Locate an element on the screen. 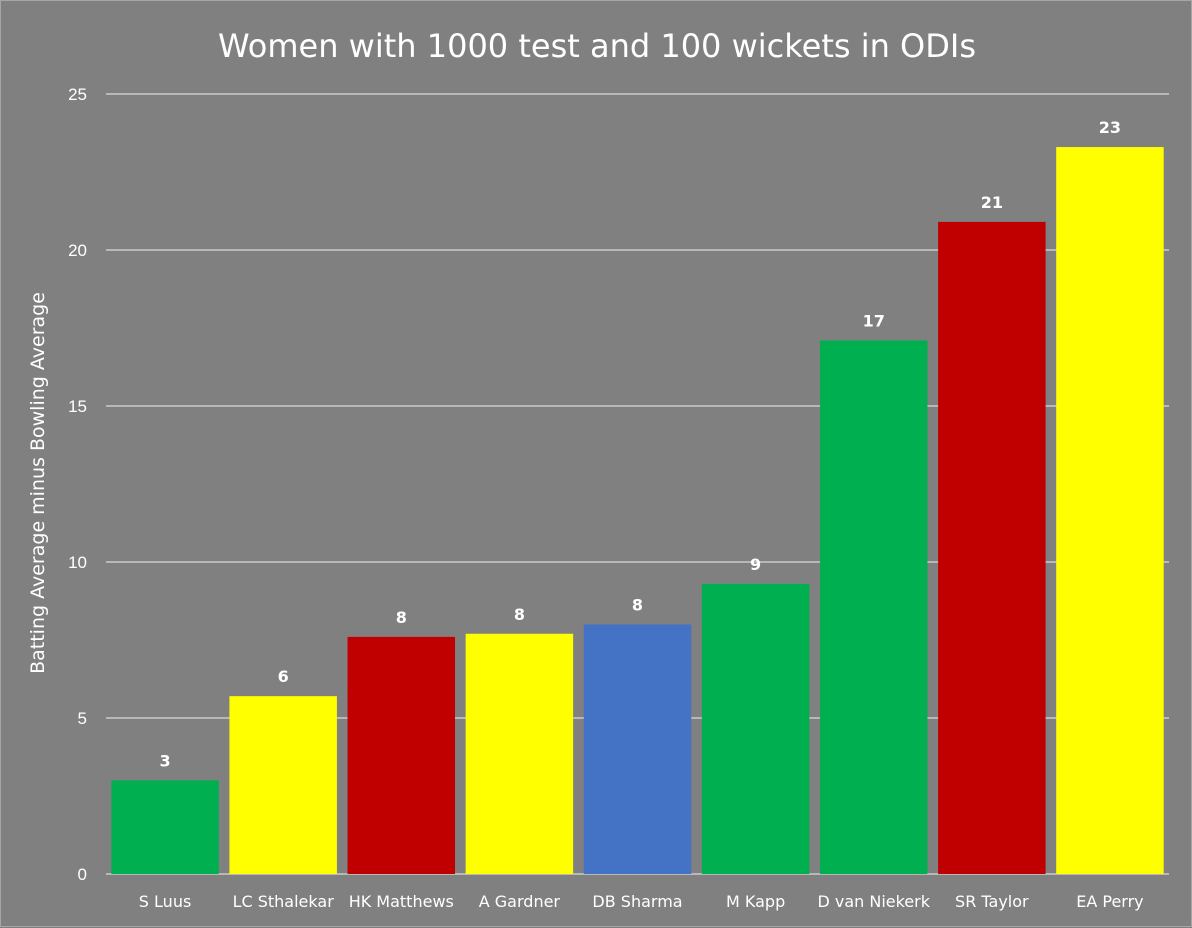  x-category-label: SR Taylor is located at coordinates (992, 901).